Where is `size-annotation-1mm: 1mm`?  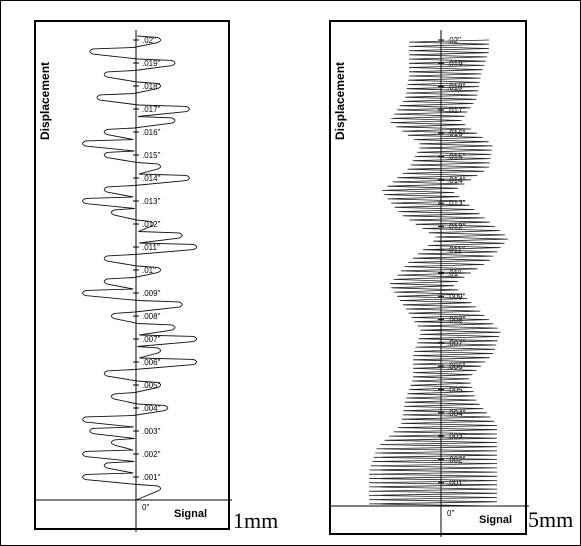
size-annotation-1mm: 1mm is located at coordinates (256, 520).